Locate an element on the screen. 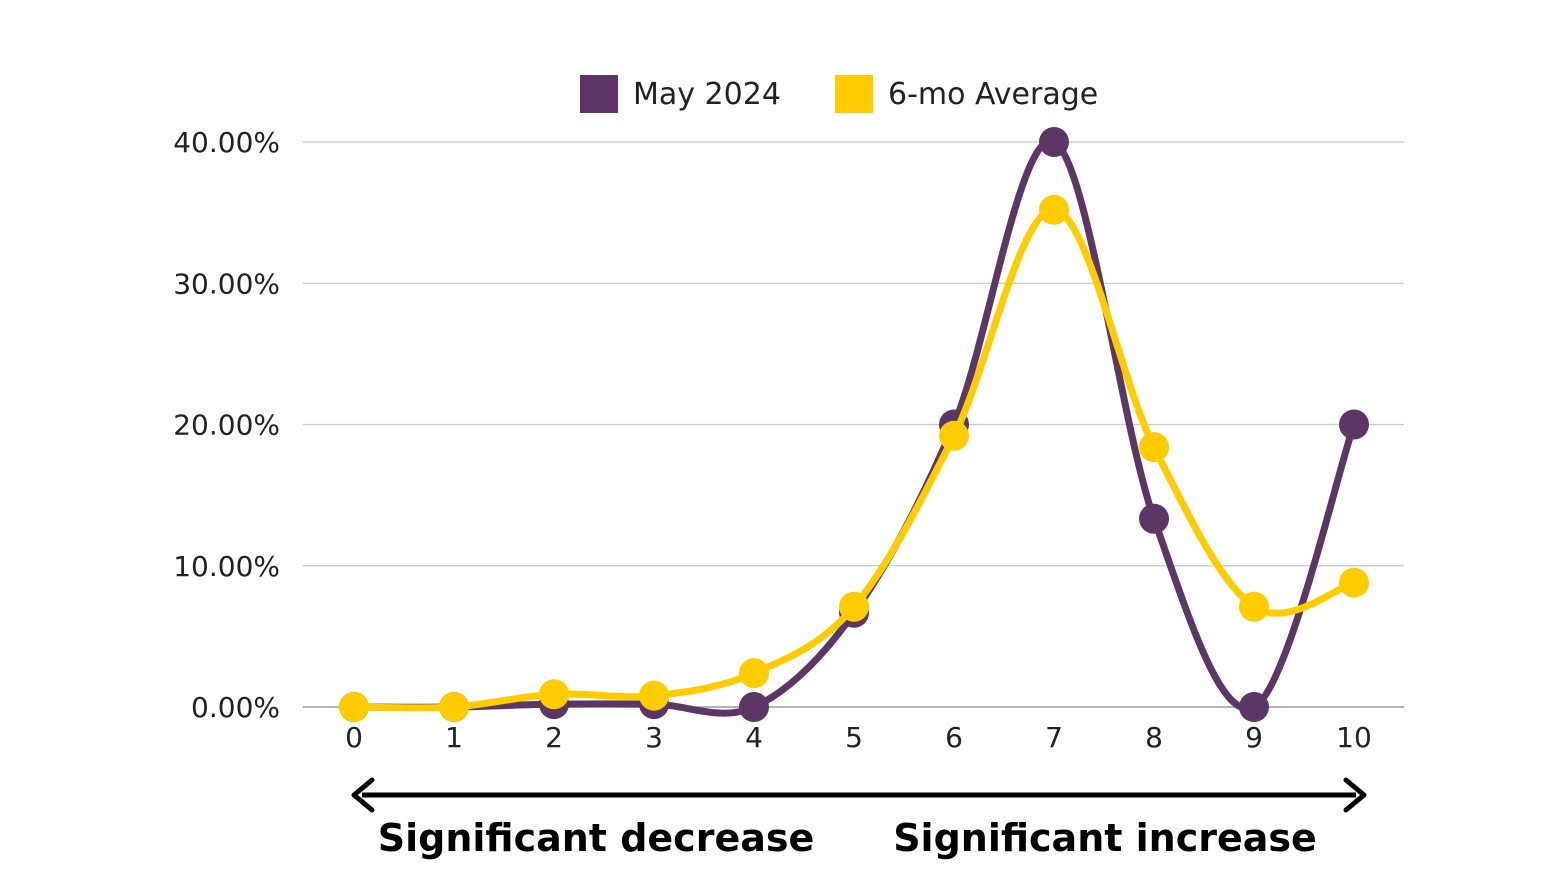 The image size is (1554, 890). x-tick-label: 3 is located at coordinates (654, 737).